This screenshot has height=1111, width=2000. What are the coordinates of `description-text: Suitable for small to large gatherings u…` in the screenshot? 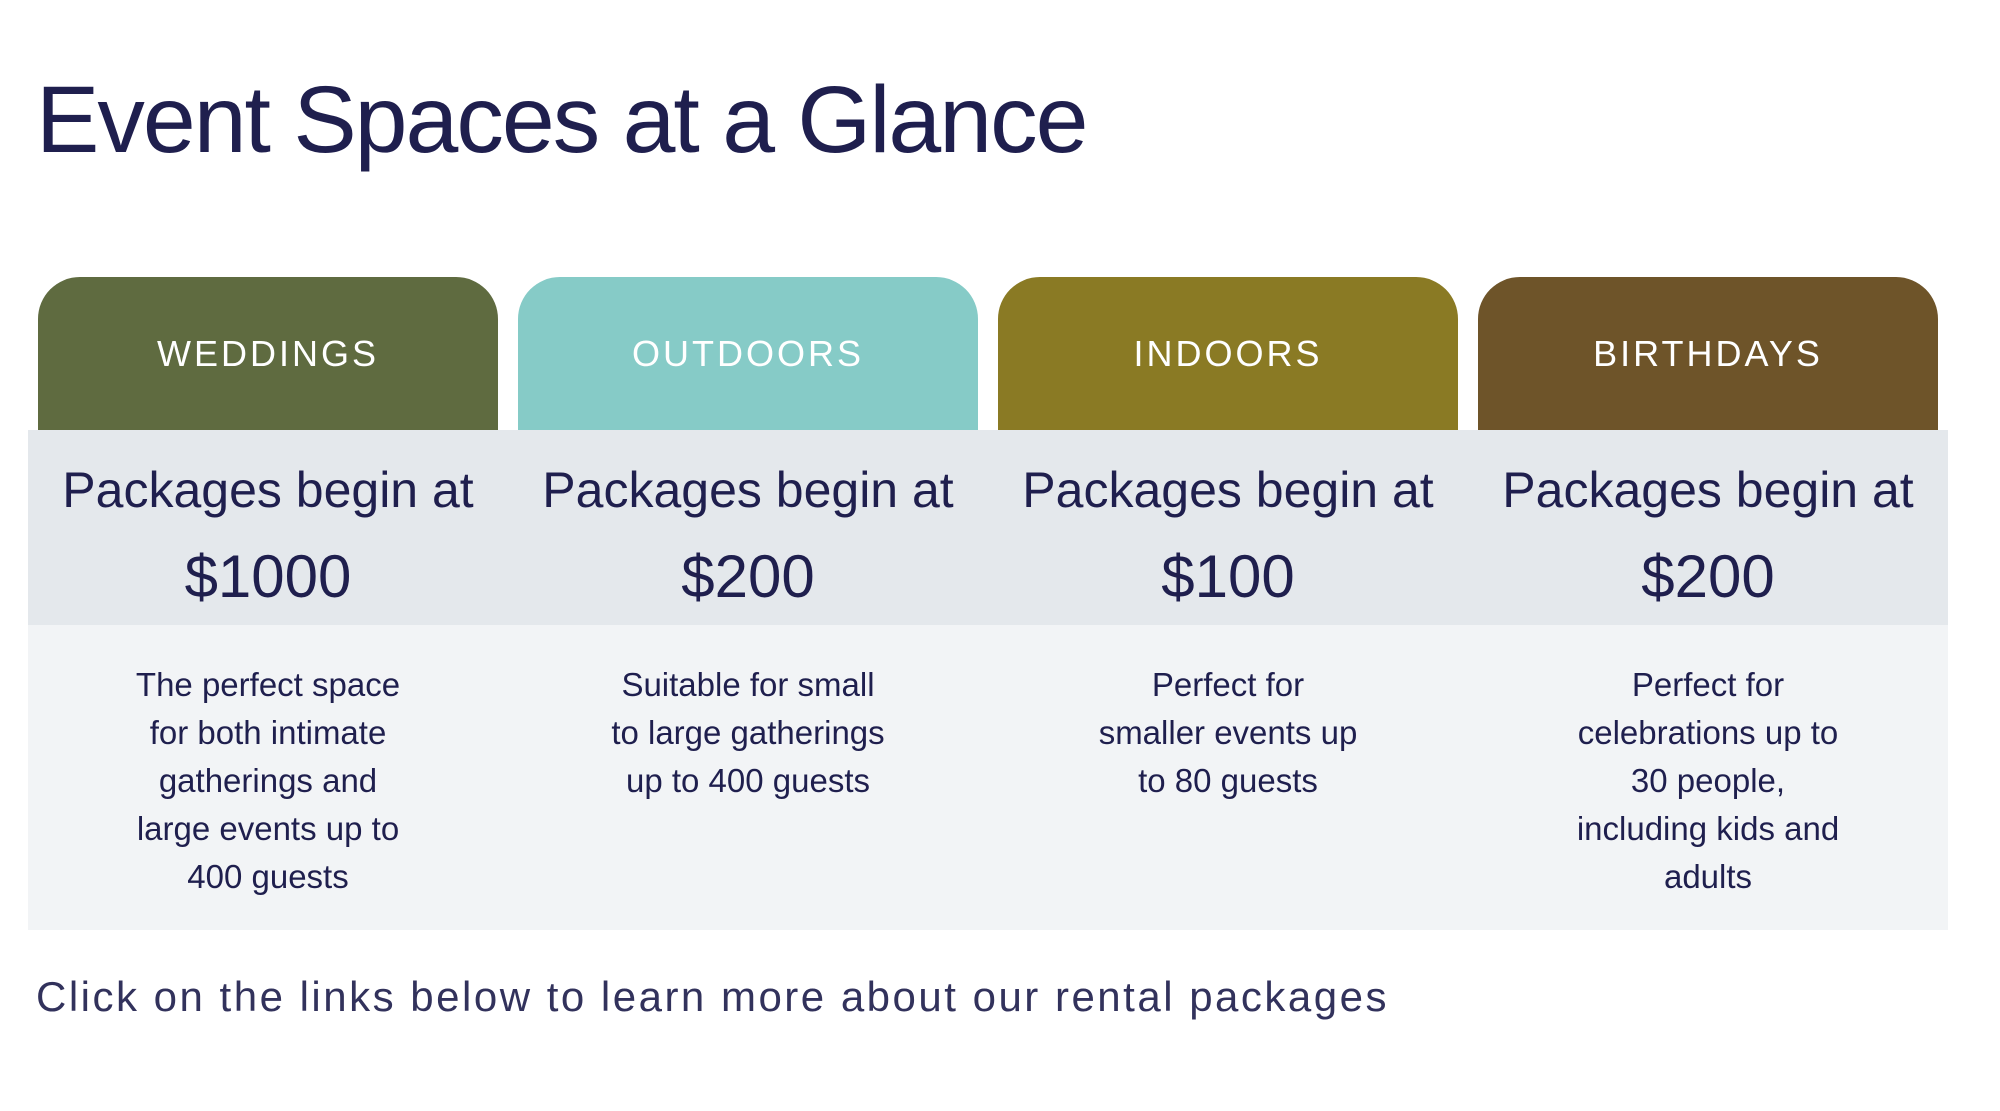 It's located at (748, 732).